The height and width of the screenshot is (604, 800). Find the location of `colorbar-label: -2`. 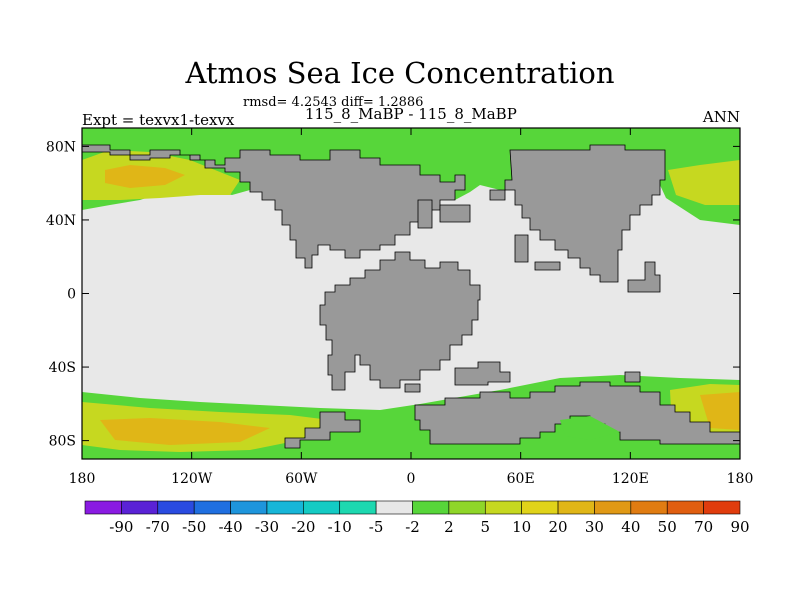

colorbar-label: -2 is located at coordinates (412, 527).